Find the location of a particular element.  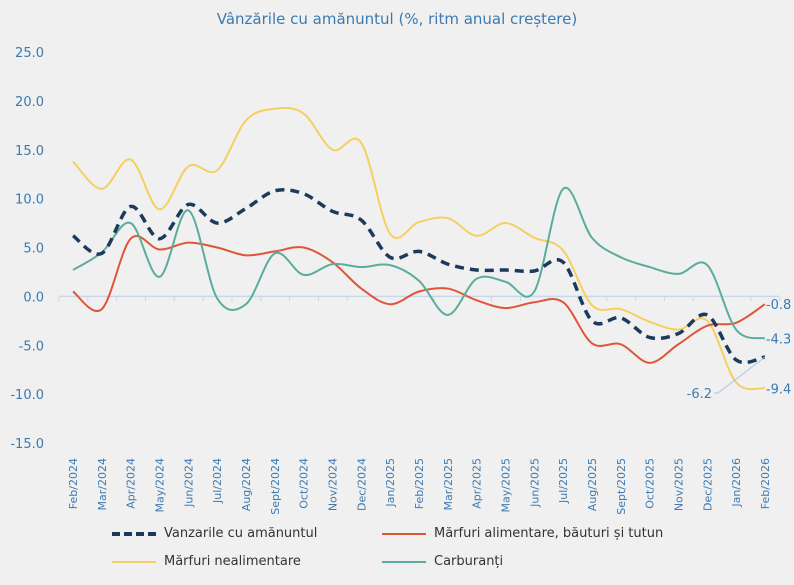

legend-label: Mărfuri nealimentare is located at coordinates (232, 561).